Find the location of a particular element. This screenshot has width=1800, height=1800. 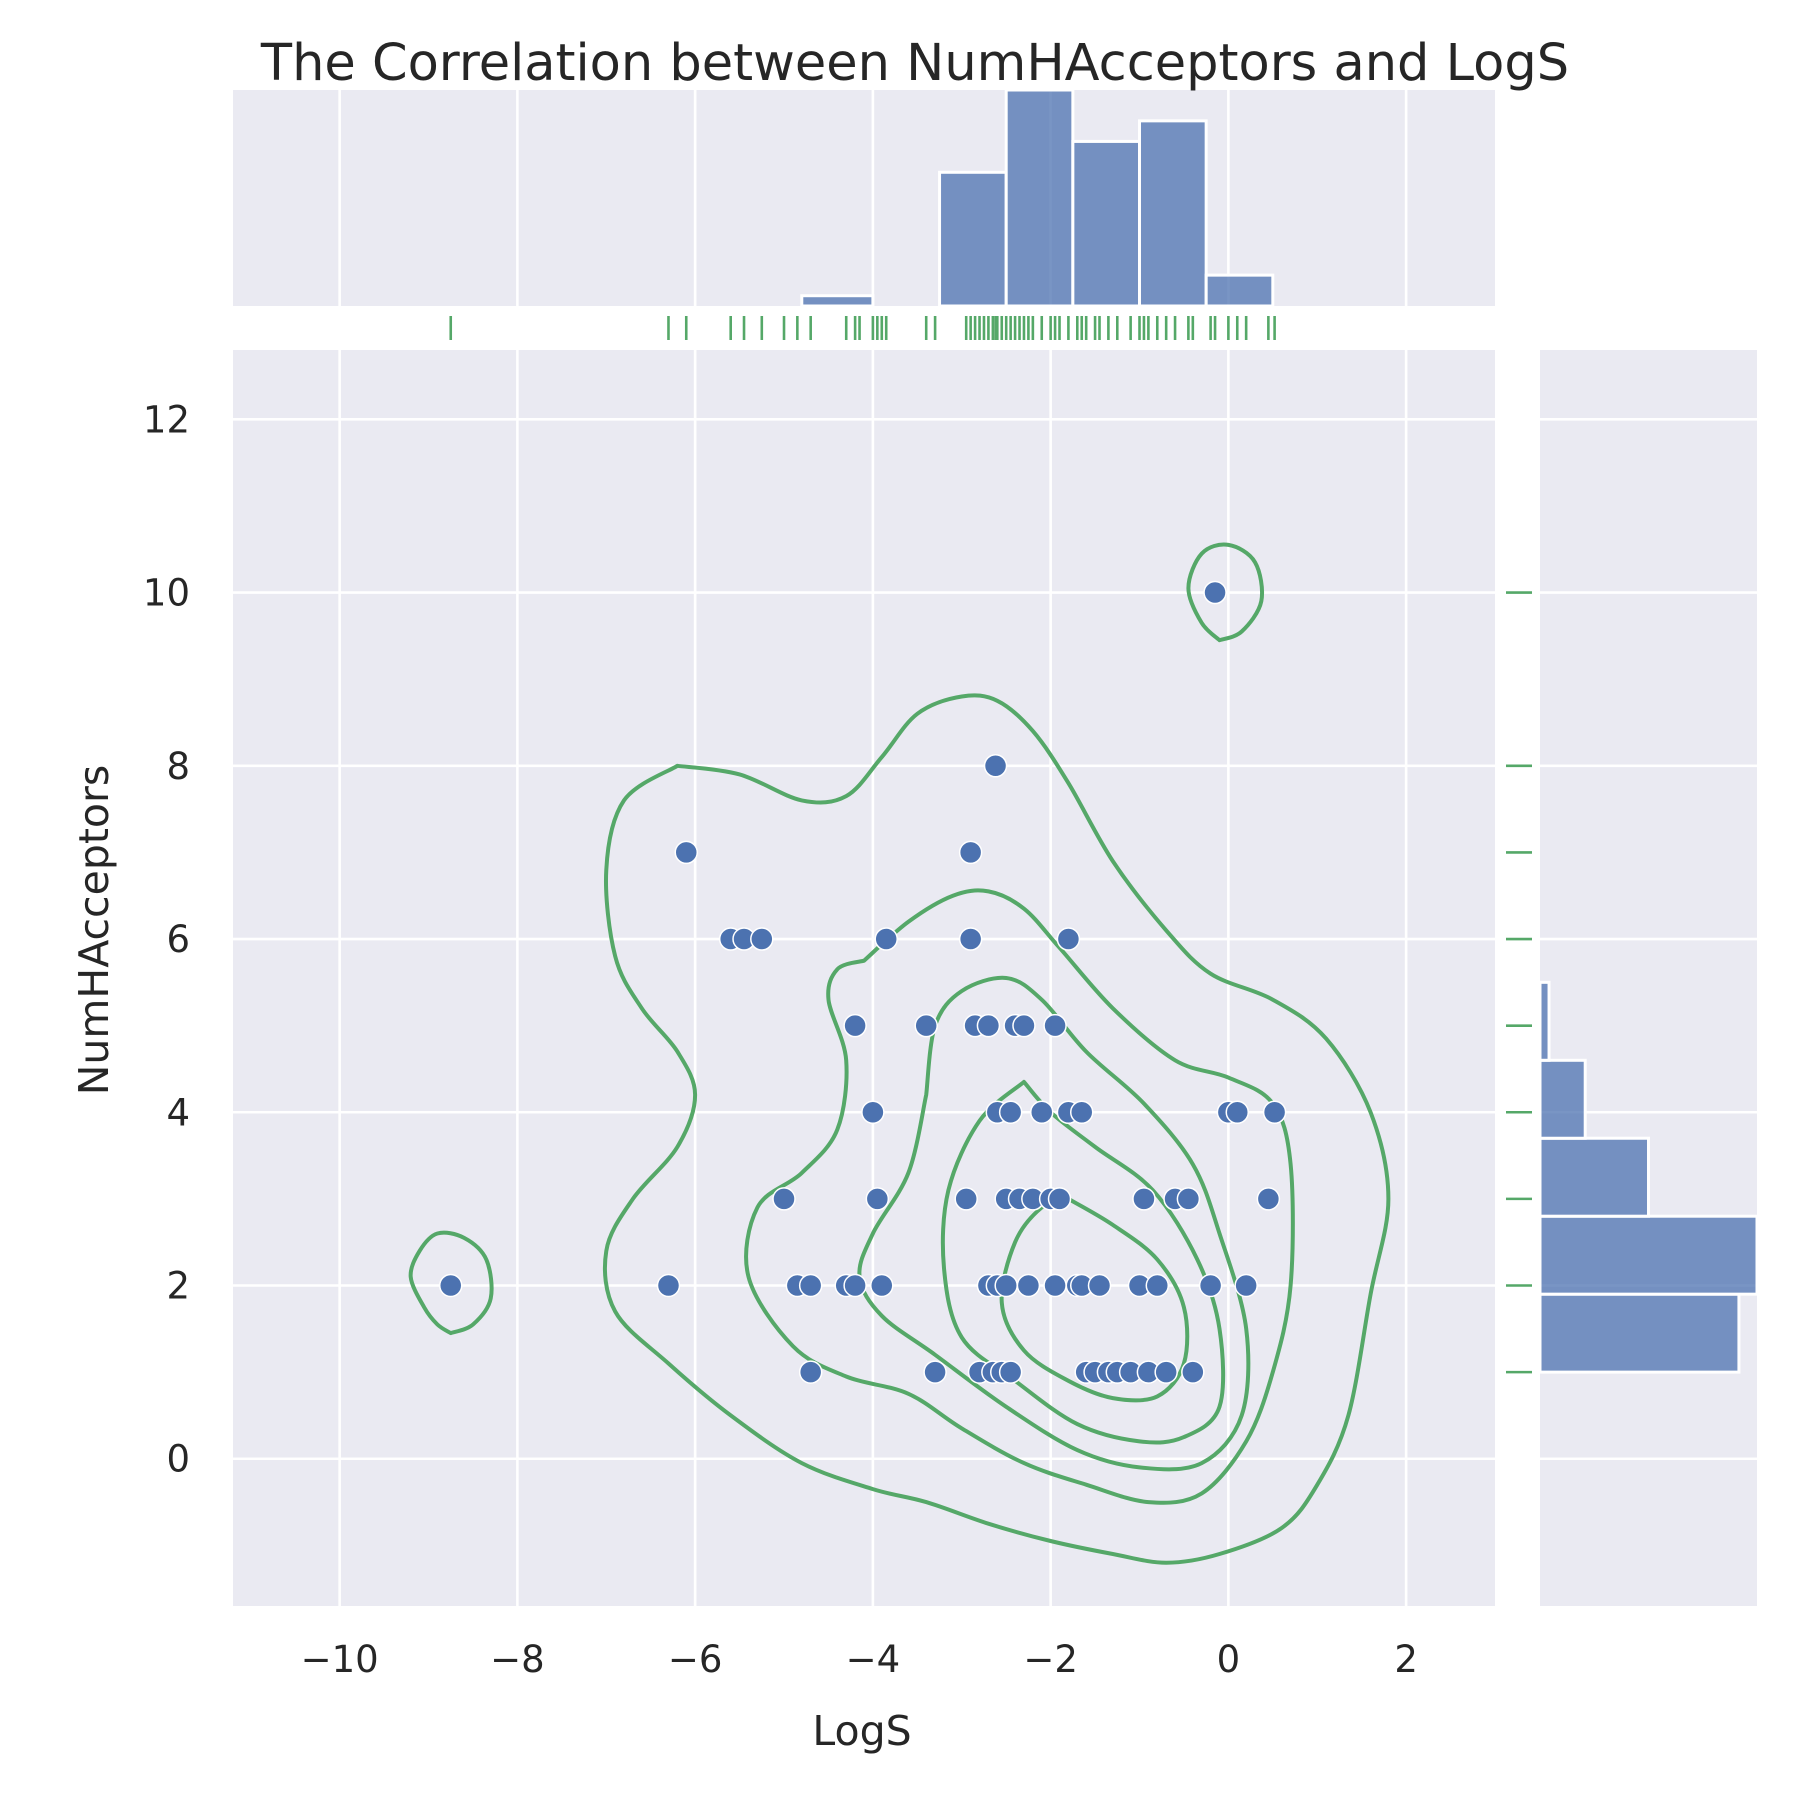

top-panel-background is located at coordinates (864, 198).